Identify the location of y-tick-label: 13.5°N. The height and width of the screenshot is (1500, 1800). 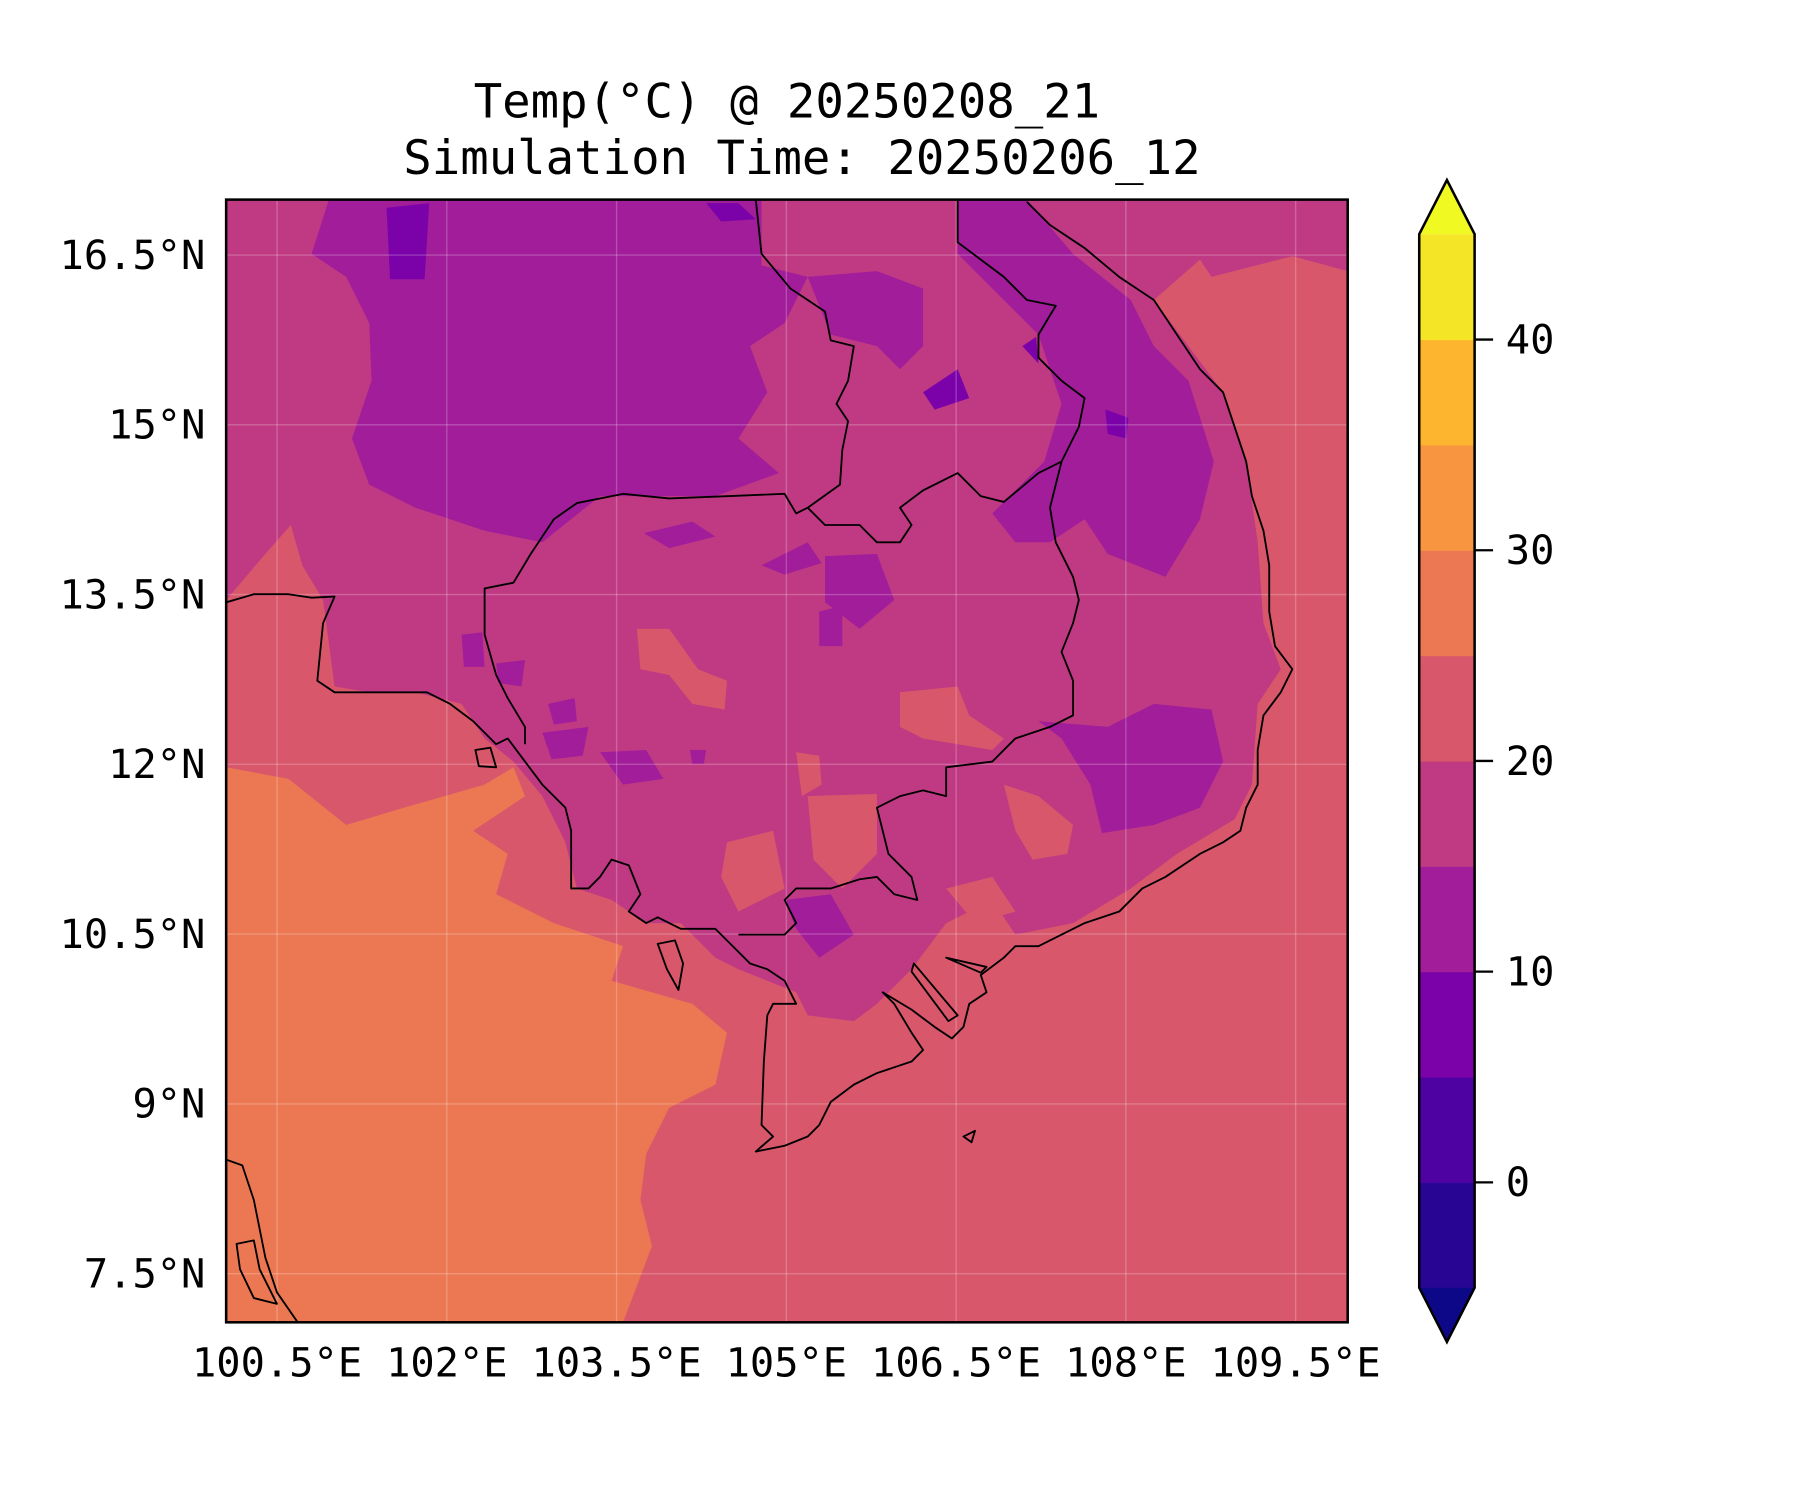
(133, 594).